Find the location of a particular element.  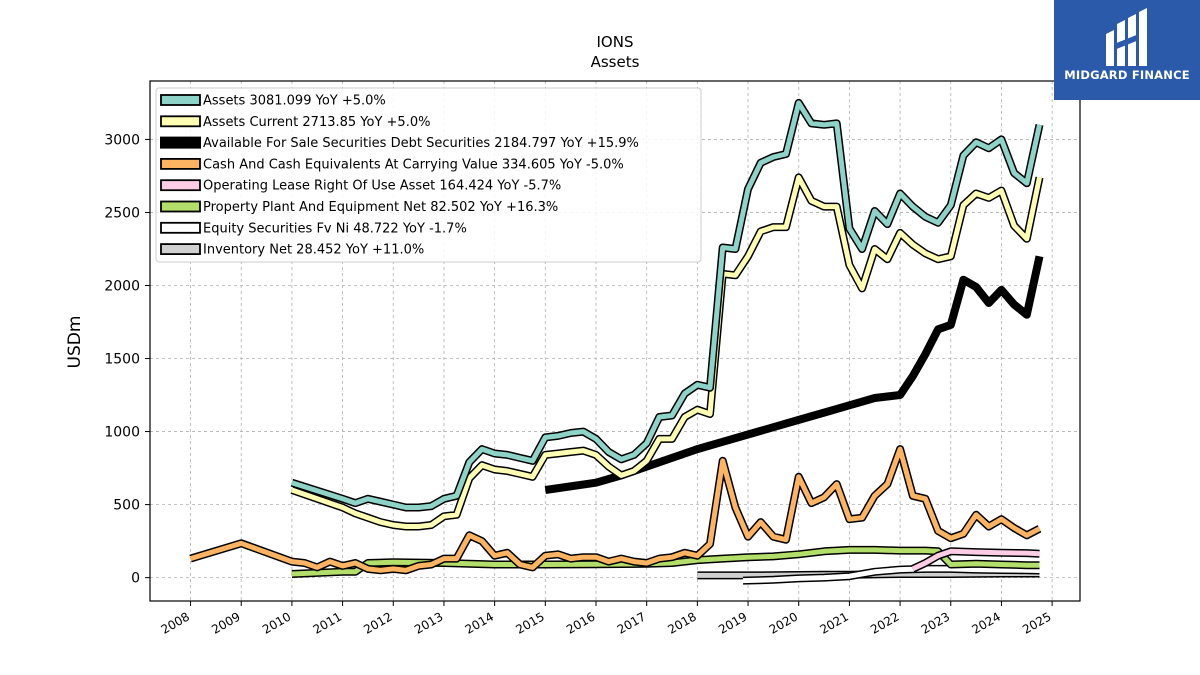

x-tick-label: 2015 is located at coordinates (529, 622).